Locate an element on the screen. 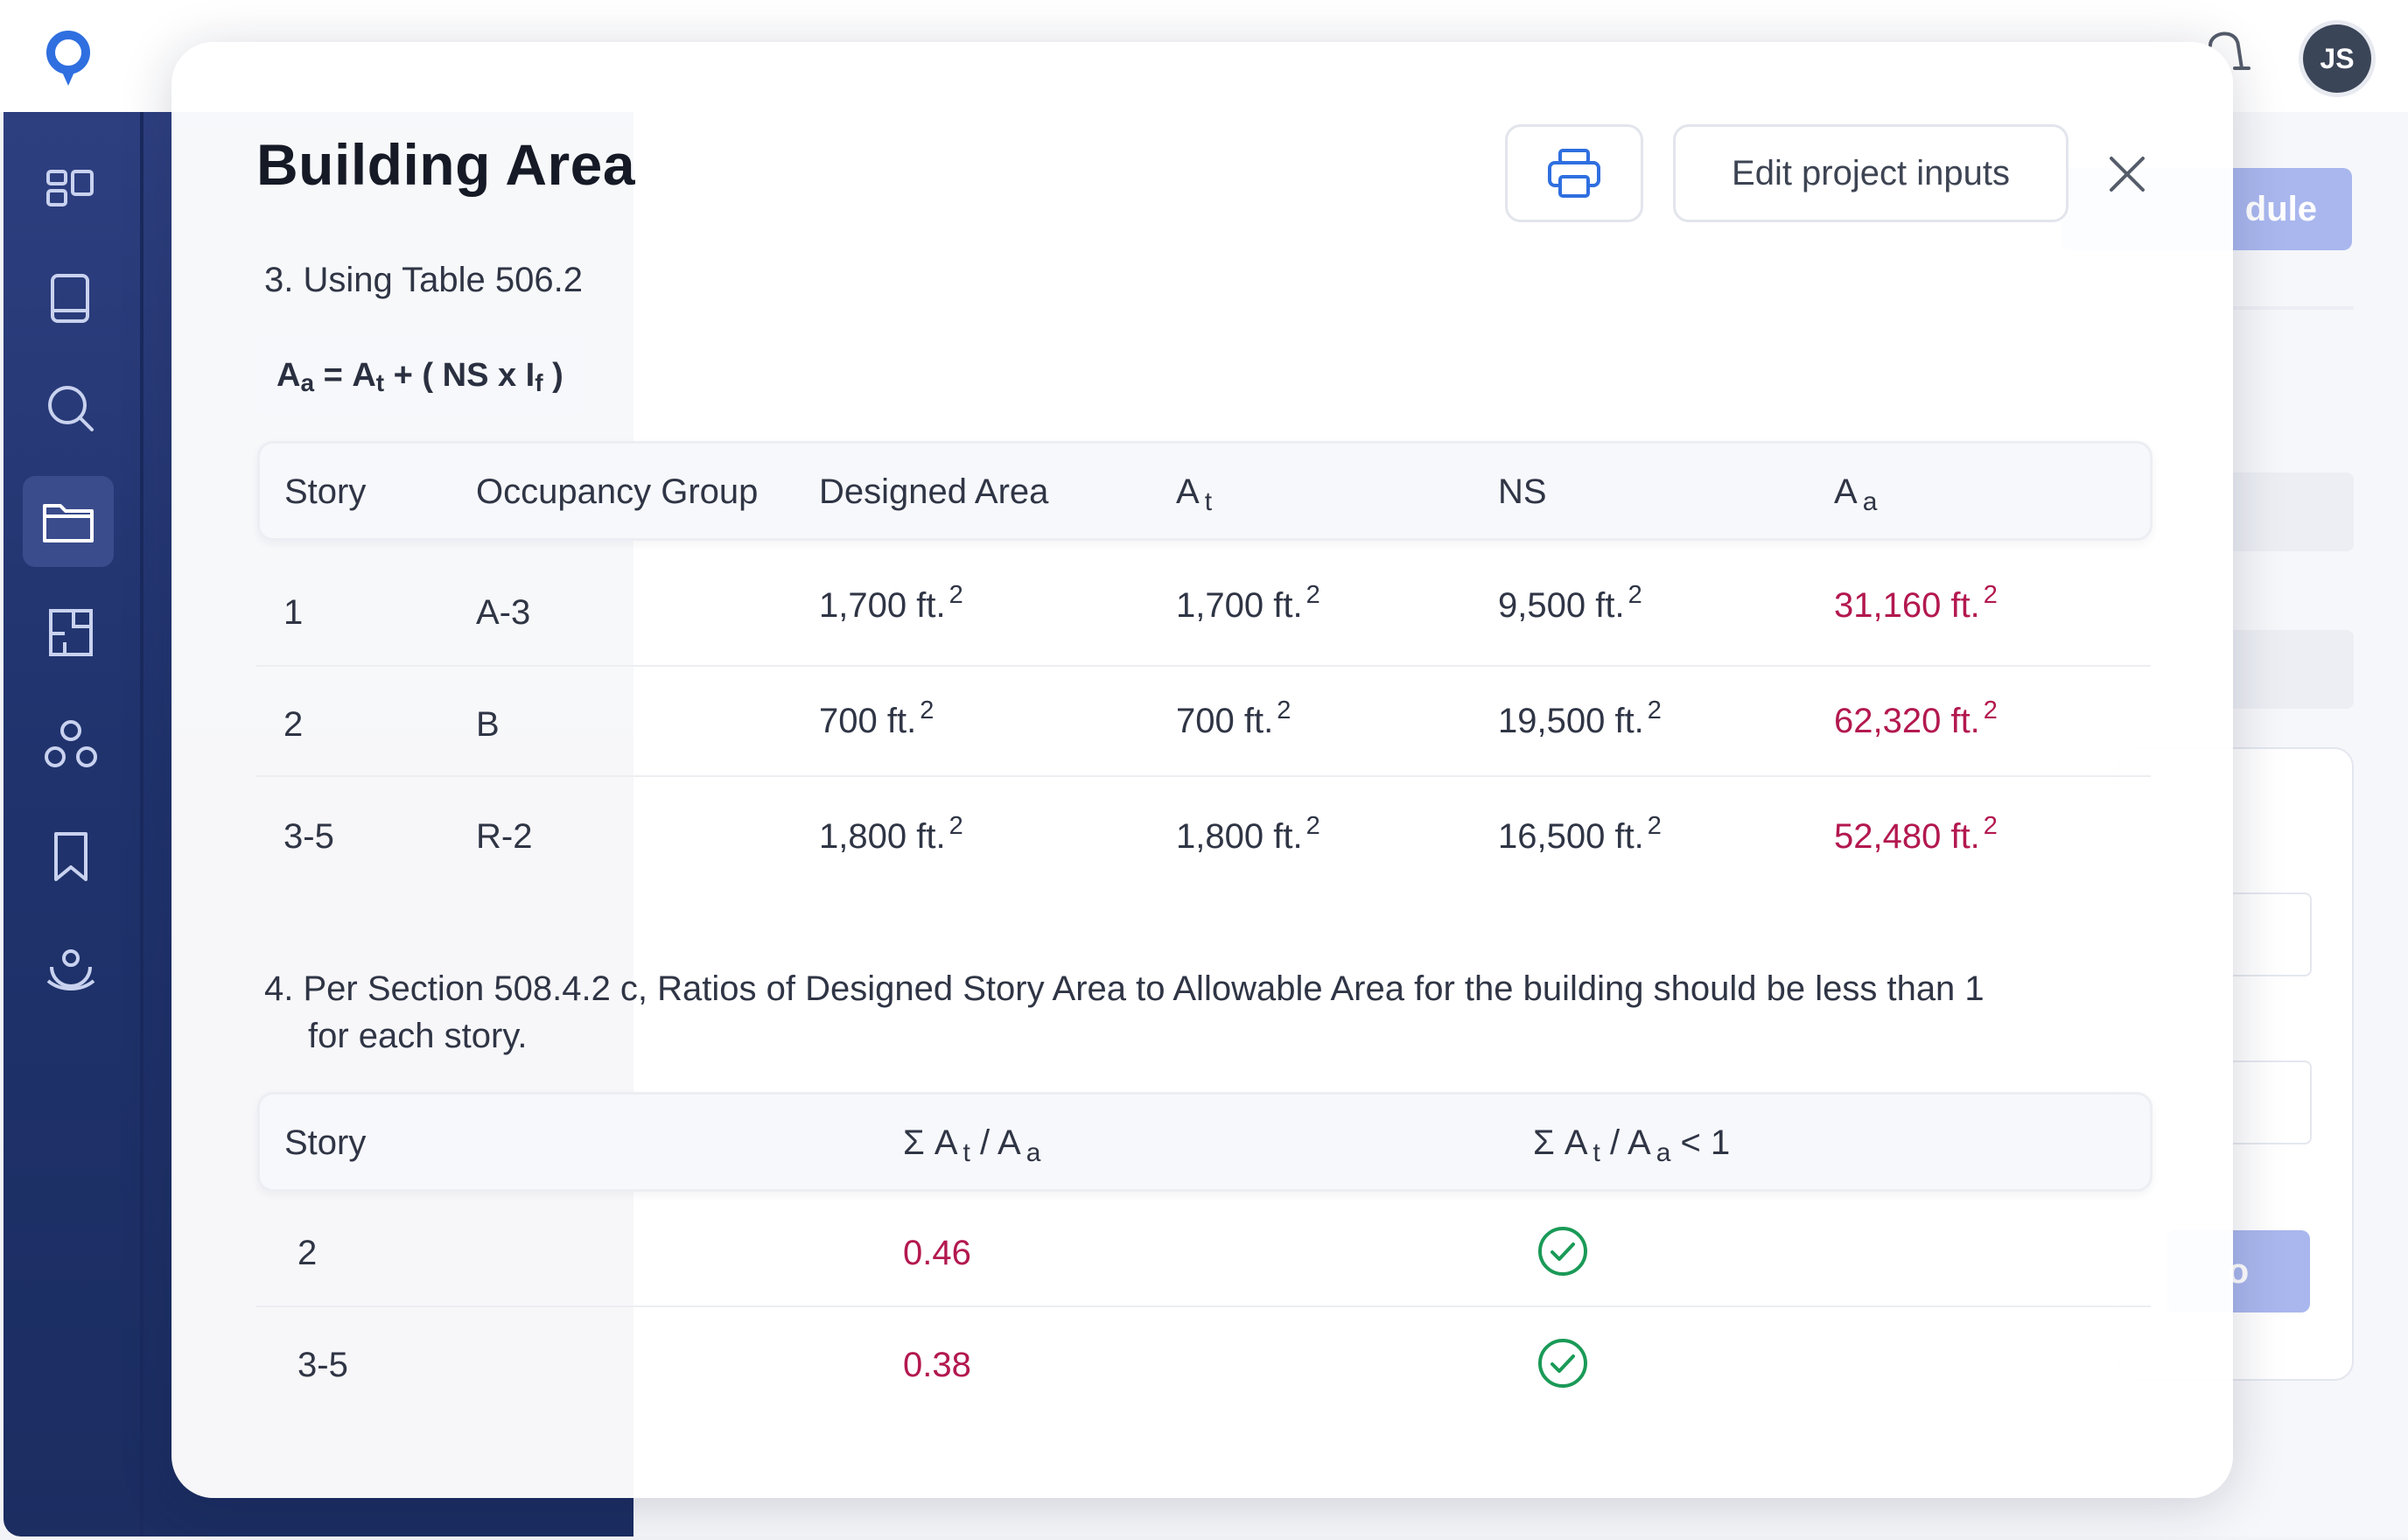 Image resolution: width=2408 pixels, height=1540 pixels. value-text: 9,500 ft. is located at coordinates (1561, 605).